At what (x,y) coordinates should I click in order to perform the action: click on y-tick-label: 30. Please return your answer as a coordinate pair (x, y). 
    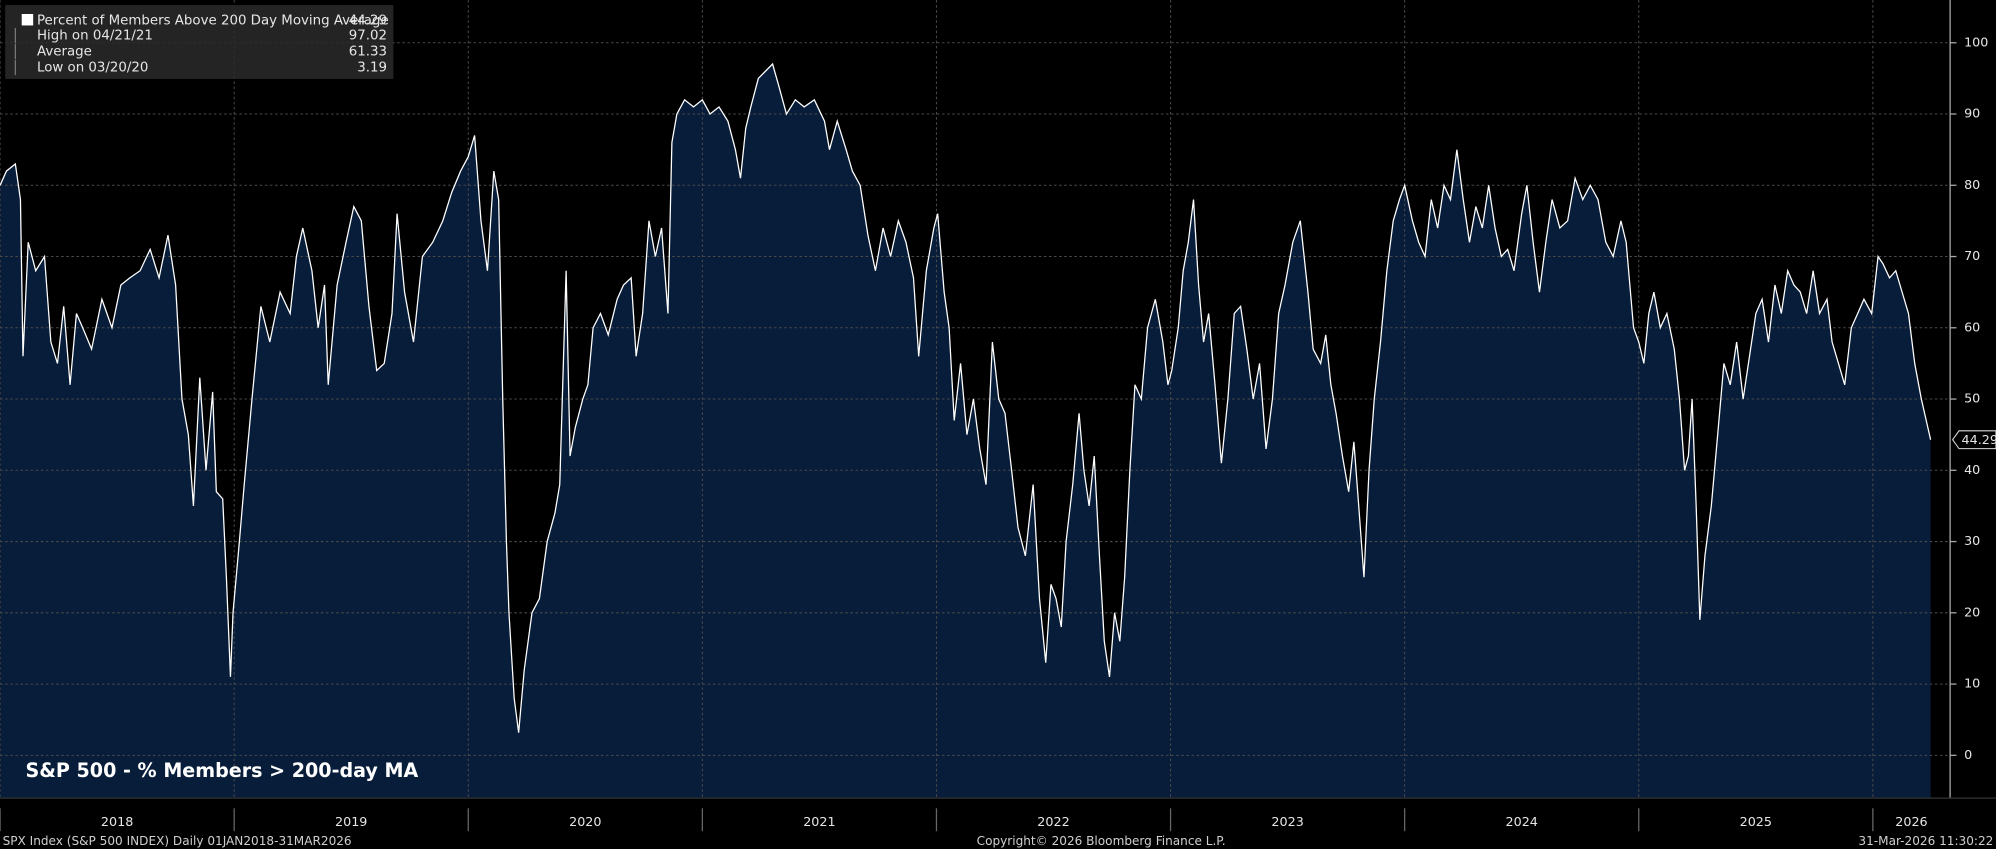
    Looking at the image, I should click on (1972, 540).